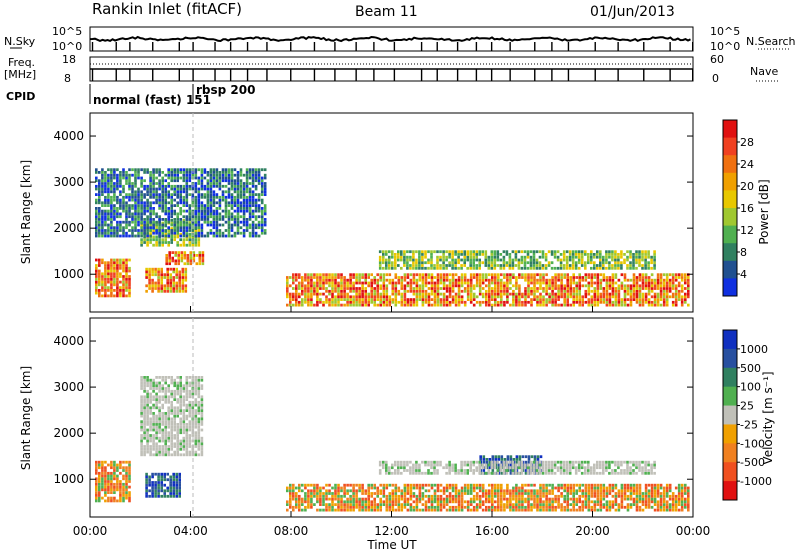 Image resolution: width=800 pixels, height=554 pixels. What do you see at coordinates (470, 254) in the screenshot?
I see `power-cell-1952` at bounding box center [470, 254].